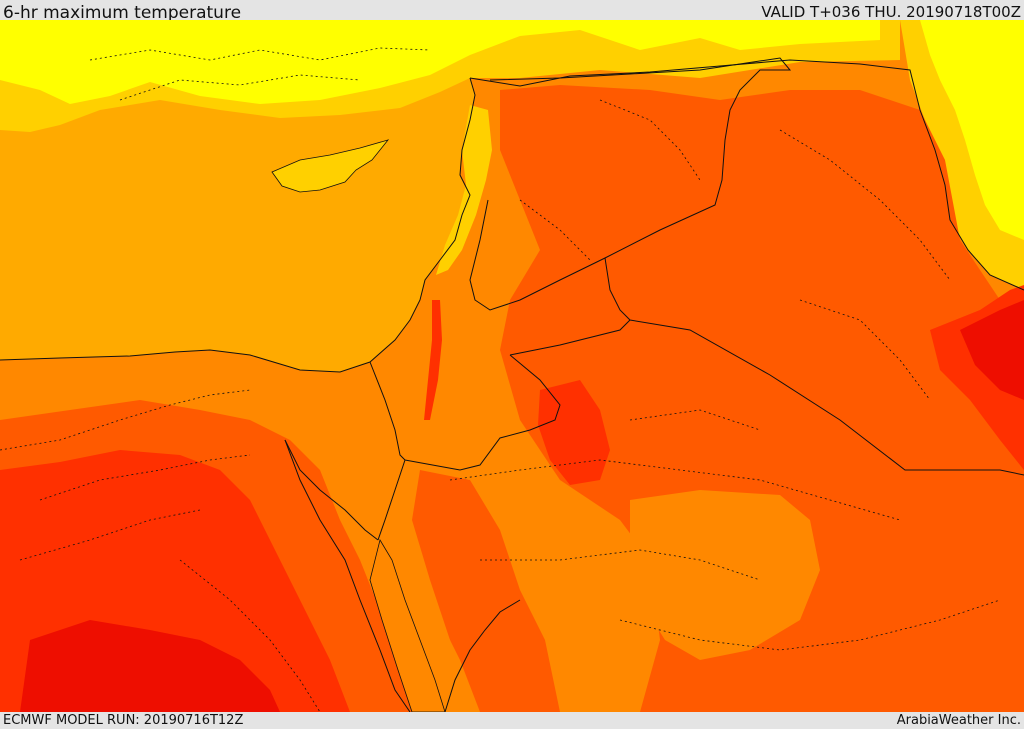  I want to click on valid-time-label: VALID T+036 THU. 20190718T00Z, so click(891, 12).